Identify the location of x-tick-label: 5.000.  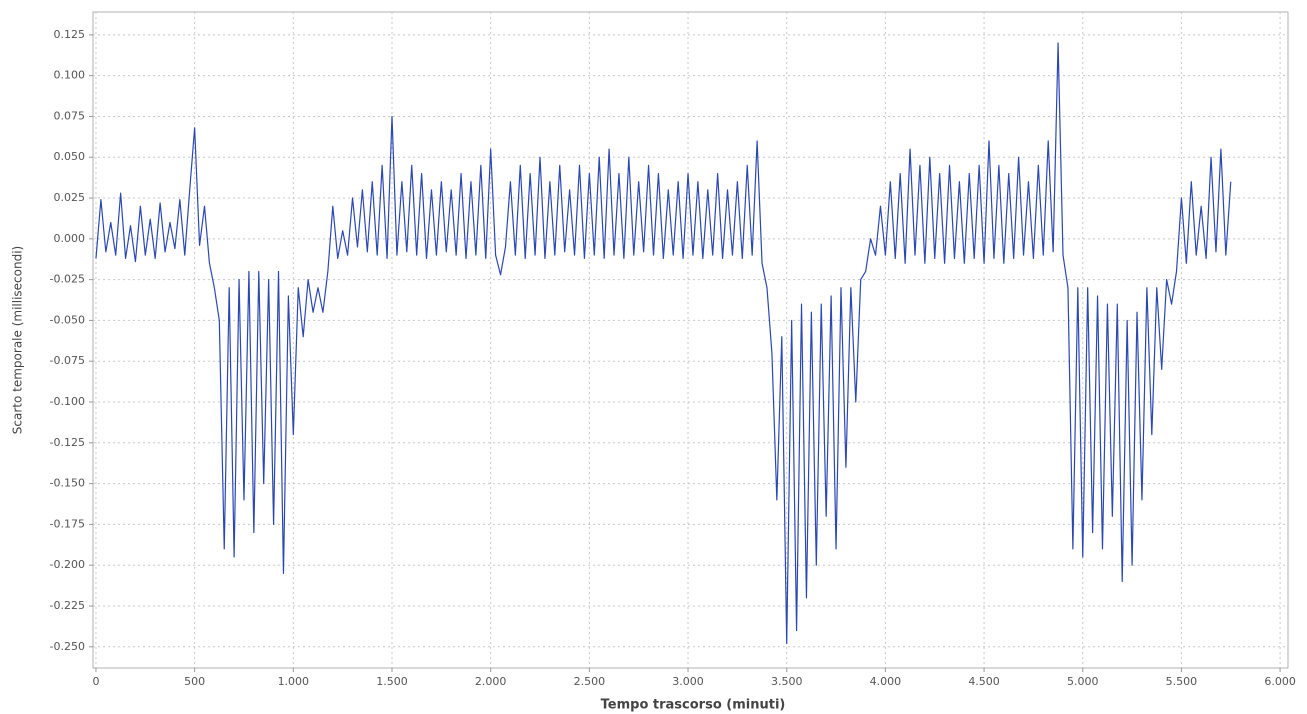
(1083, 681).